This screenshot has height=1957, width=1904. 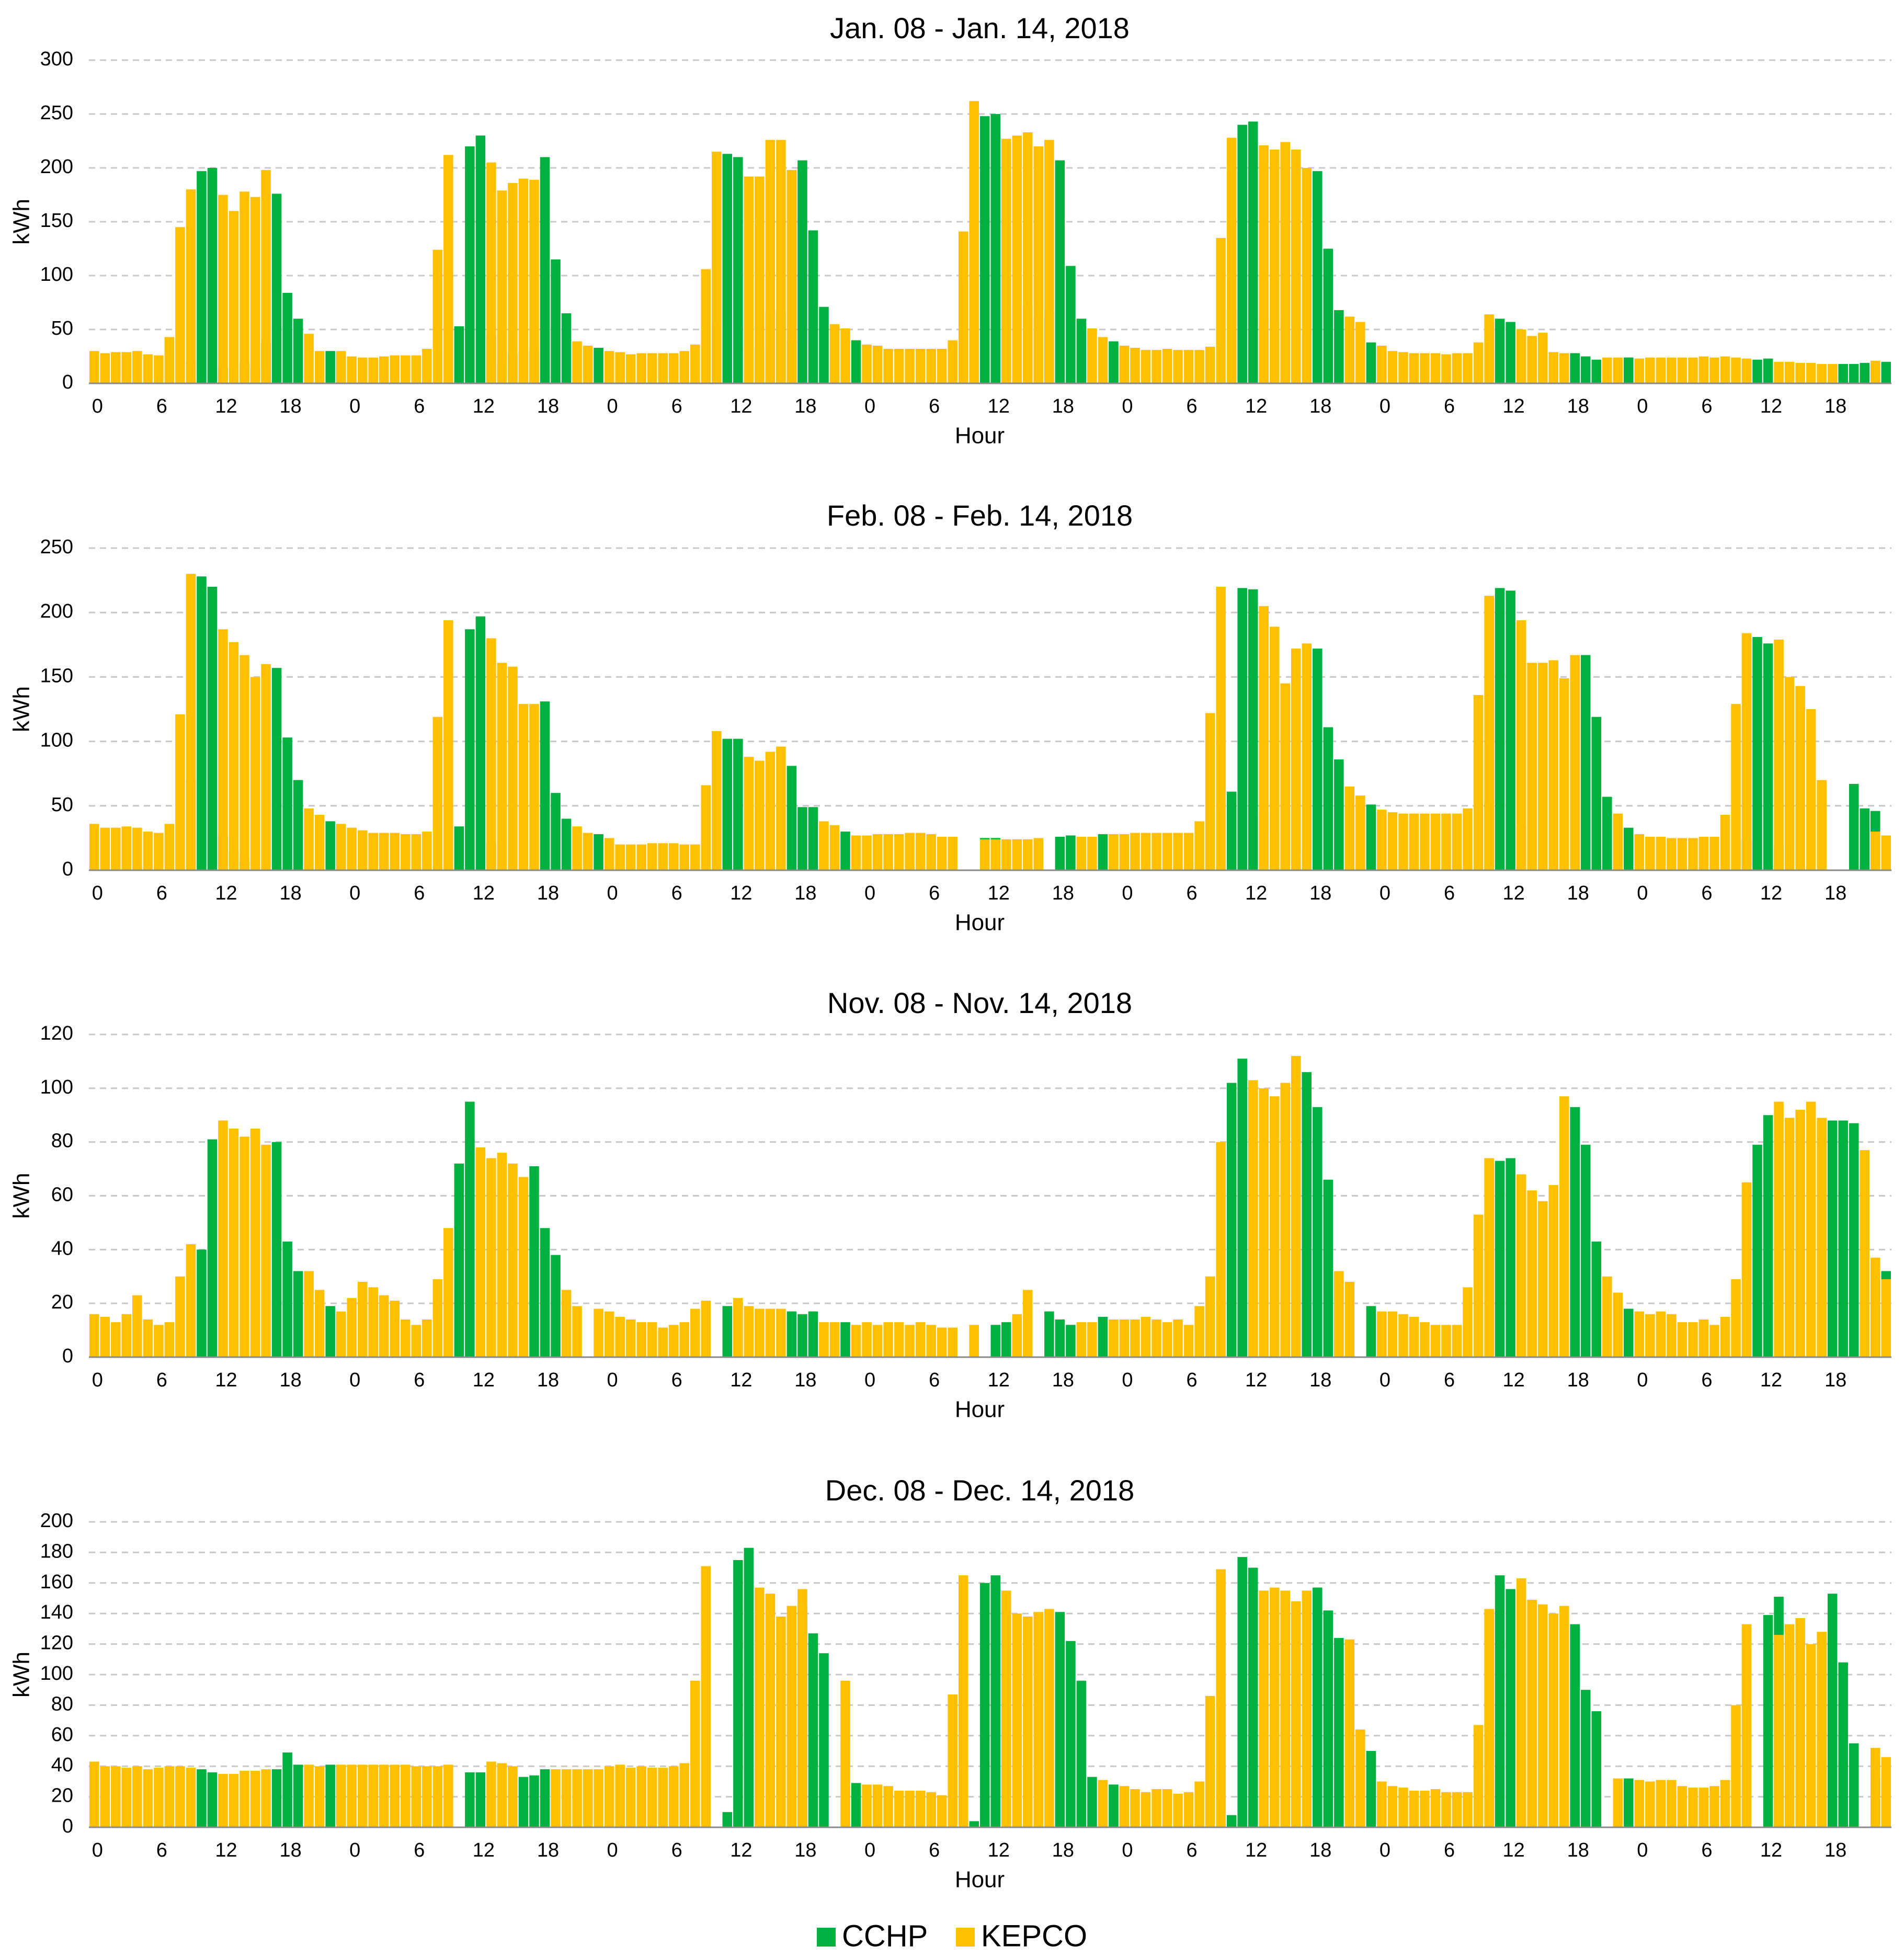 I want to click on y-tick-label: 120, so click(x=57, y=1033).